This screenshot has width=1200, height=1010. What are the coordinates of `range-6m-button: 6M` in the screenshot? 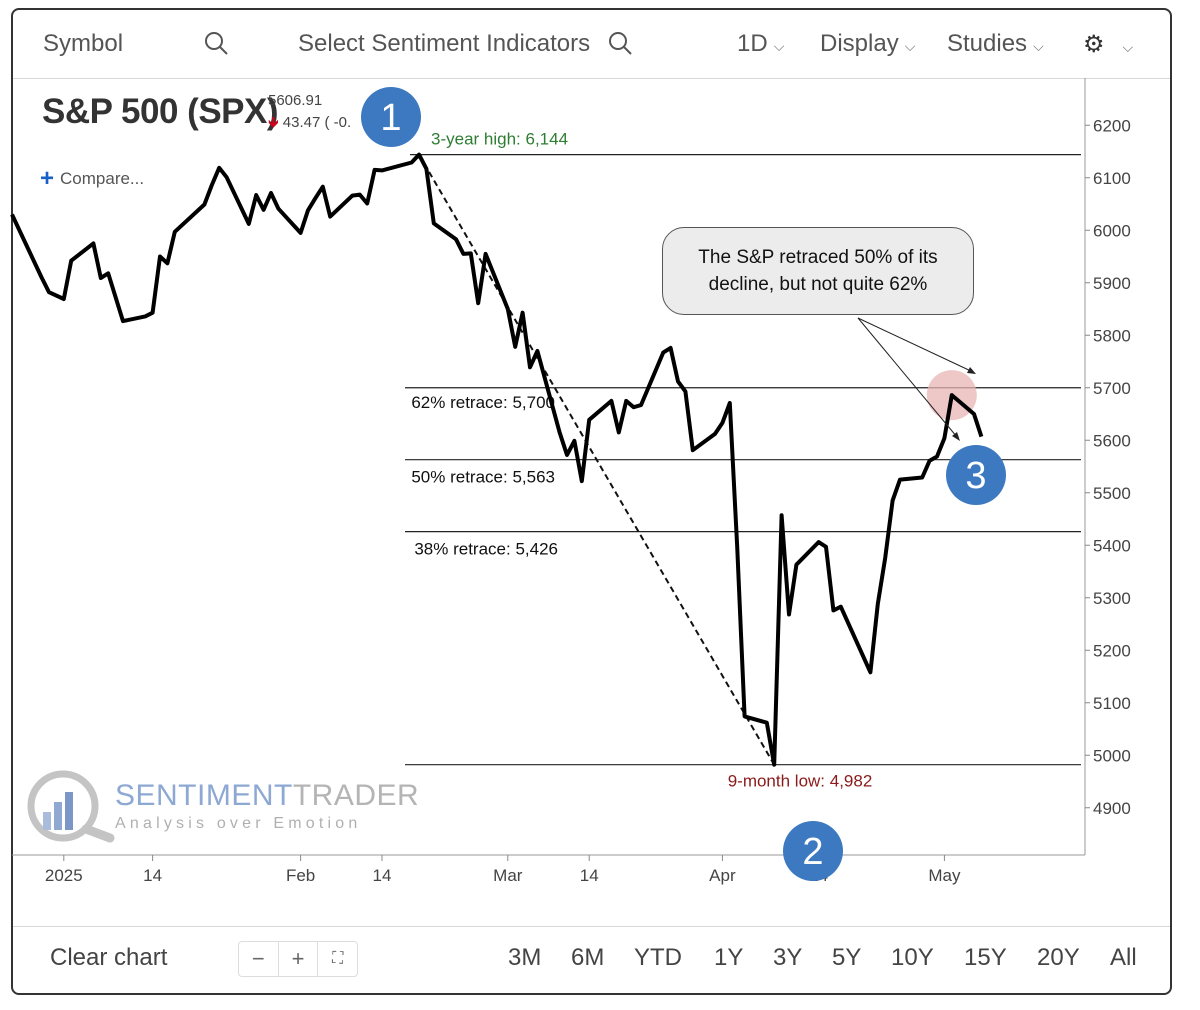 It's located at (588, 957).